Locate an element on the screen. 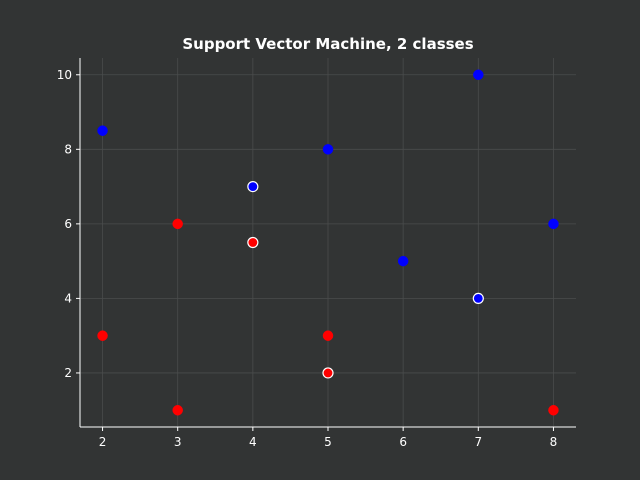 This screenshot has height=480, width=640. x-axis-ticks: 2 3 4 5 6 7 8 is located at coordinates (328, 438).